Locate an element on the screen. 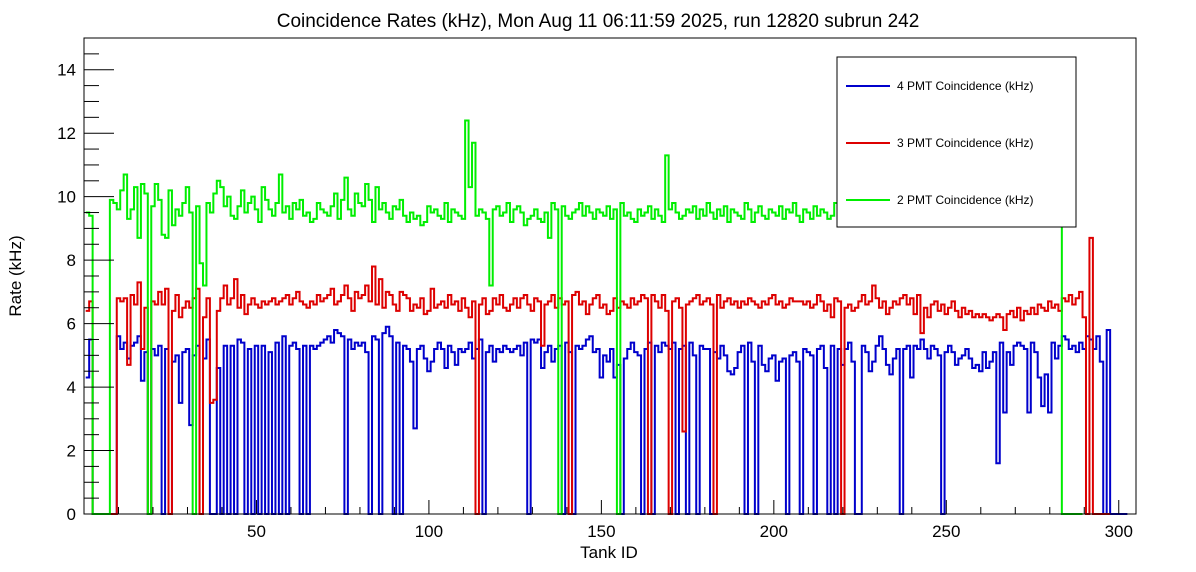  y-axis-label: Rate (kHz) is located at coordinates (15, 275).